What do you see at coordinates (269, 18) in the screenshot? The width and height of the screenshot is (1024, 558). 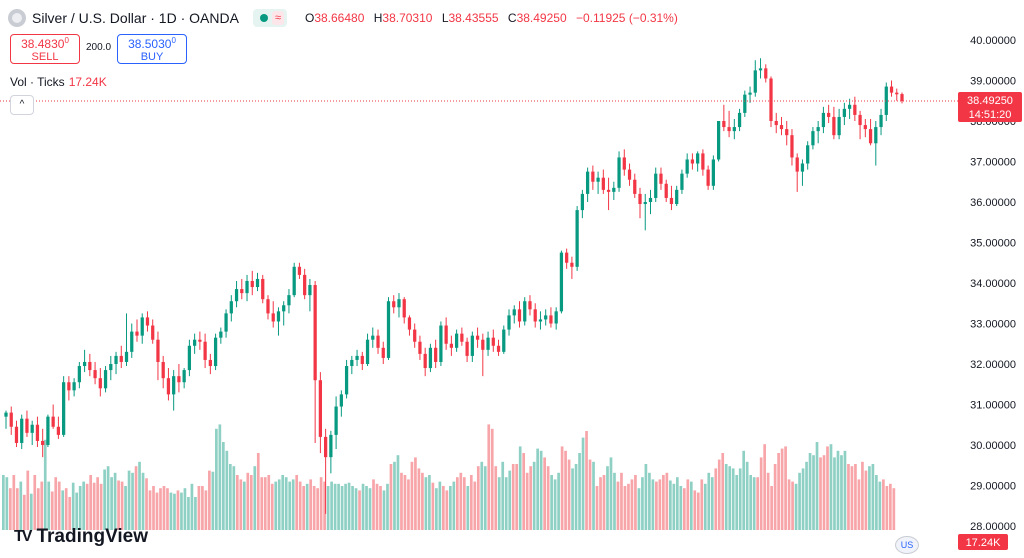 I see `market-status: ≈` at bounding box center [269, 18].